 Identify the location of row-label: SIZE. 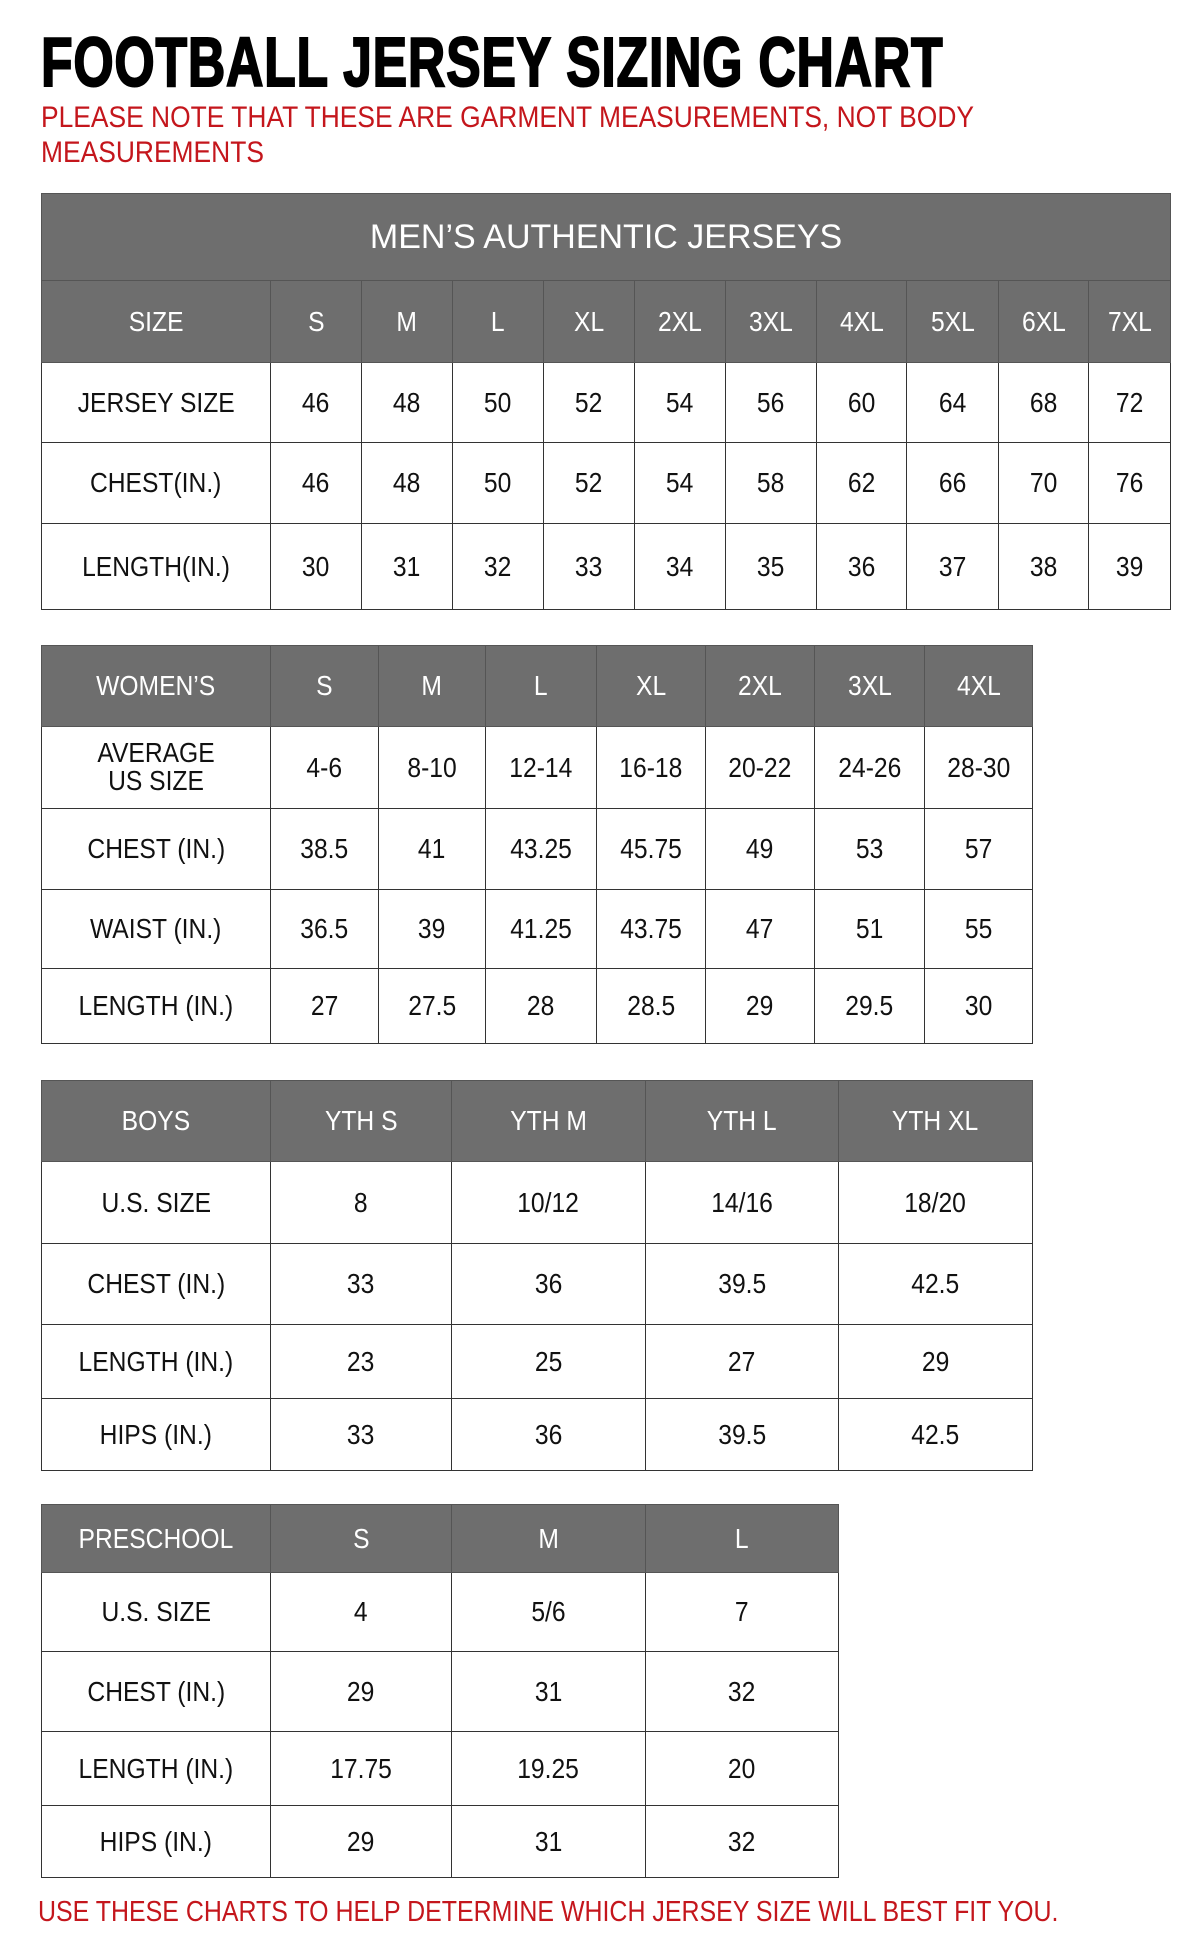
(156, 321).